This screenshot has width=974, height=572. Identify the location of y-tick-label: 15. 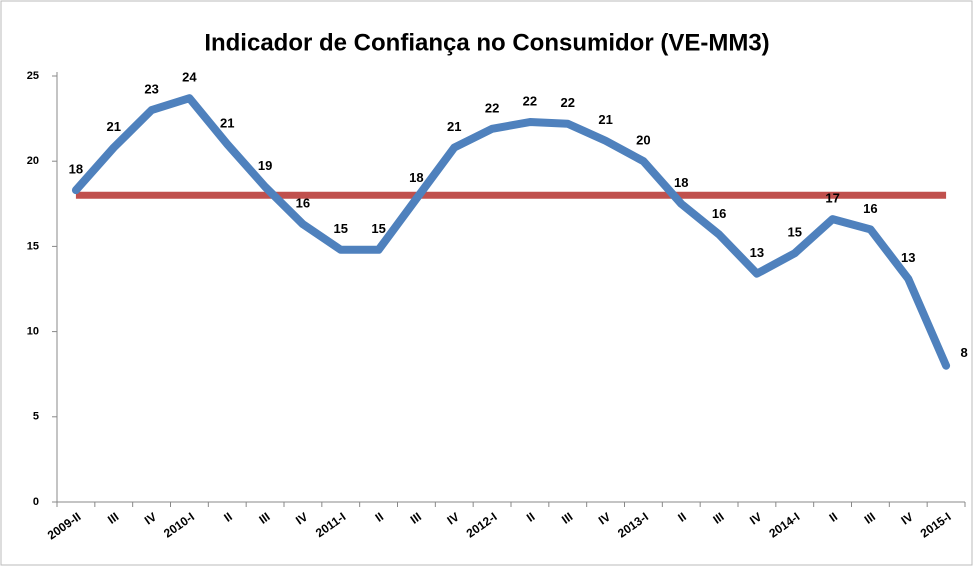
(33, 246).